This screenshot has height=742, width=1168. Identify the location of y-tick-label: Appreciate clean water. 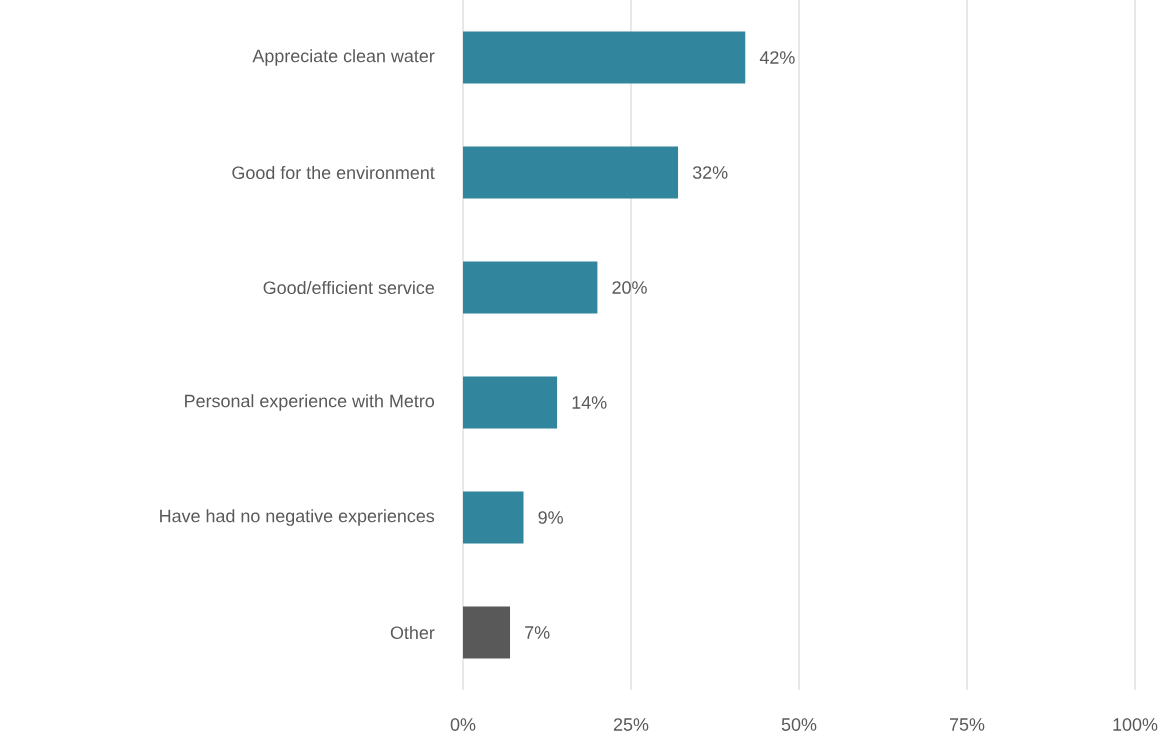
(343, 57).